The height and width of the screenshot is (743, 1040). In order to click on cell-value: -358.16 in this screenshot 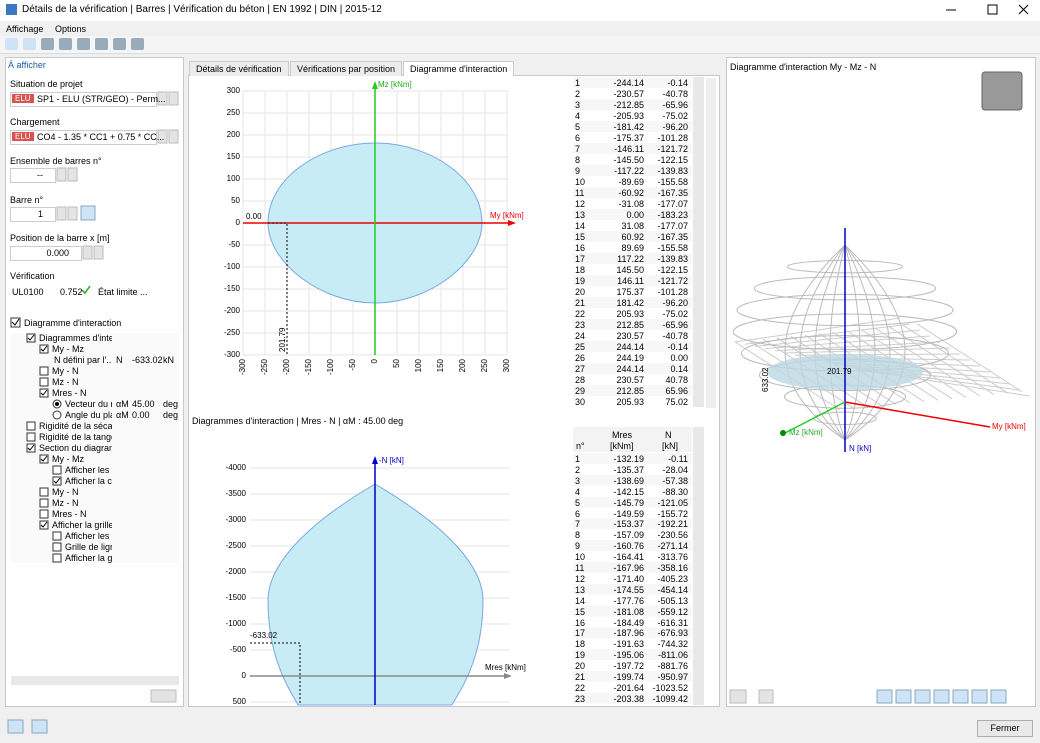, I will do `click(672, 568)`.